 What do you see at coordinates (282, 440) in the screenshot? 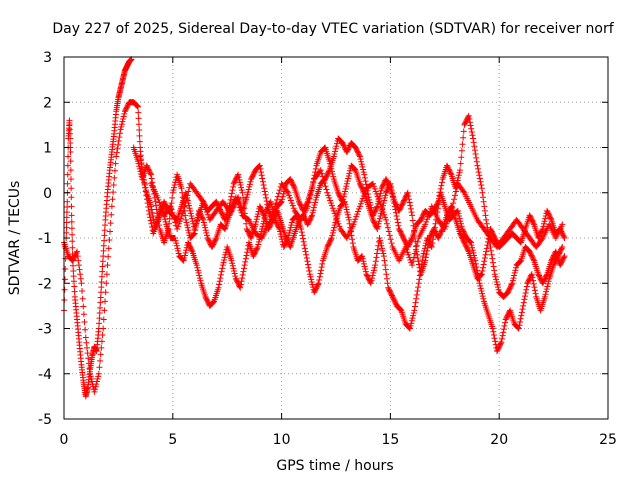
I see `x-tick-label: 10` at bounding box center [282, 440].